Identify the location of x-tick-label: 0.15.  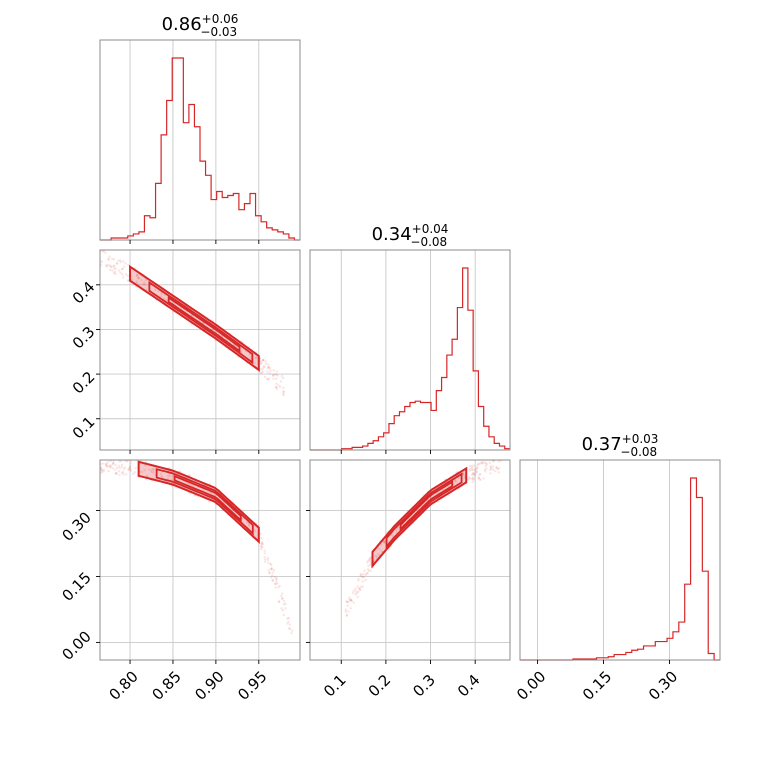
(597, 685).